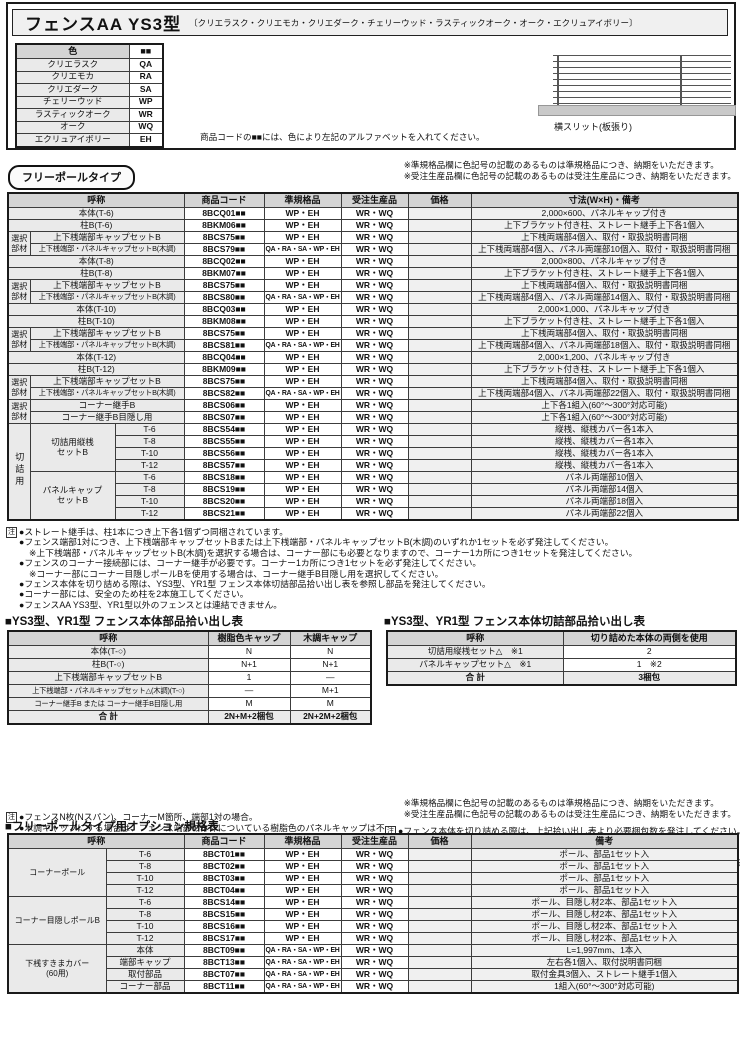 This screenshot has width=740, height=1052. What do you see at coordinates (72, 496) in the screenshot?
I see `row-subgroup-label: パネルキャップ セットB` at bounding box center [72, 496].